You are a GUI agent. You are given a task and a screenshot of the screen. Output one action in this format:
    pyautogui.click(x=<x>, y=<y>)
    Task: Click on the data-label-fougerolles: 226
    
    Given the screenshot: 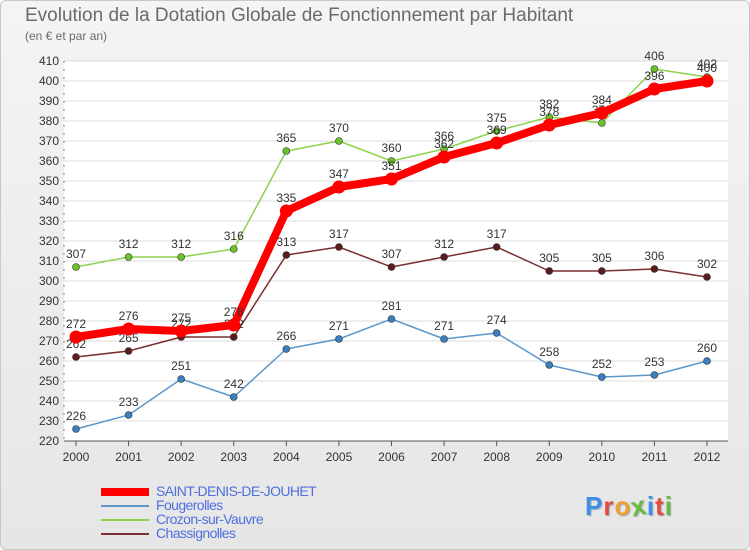 What is the action you would take?
    pyautogui.click(x=76, y=416)
    